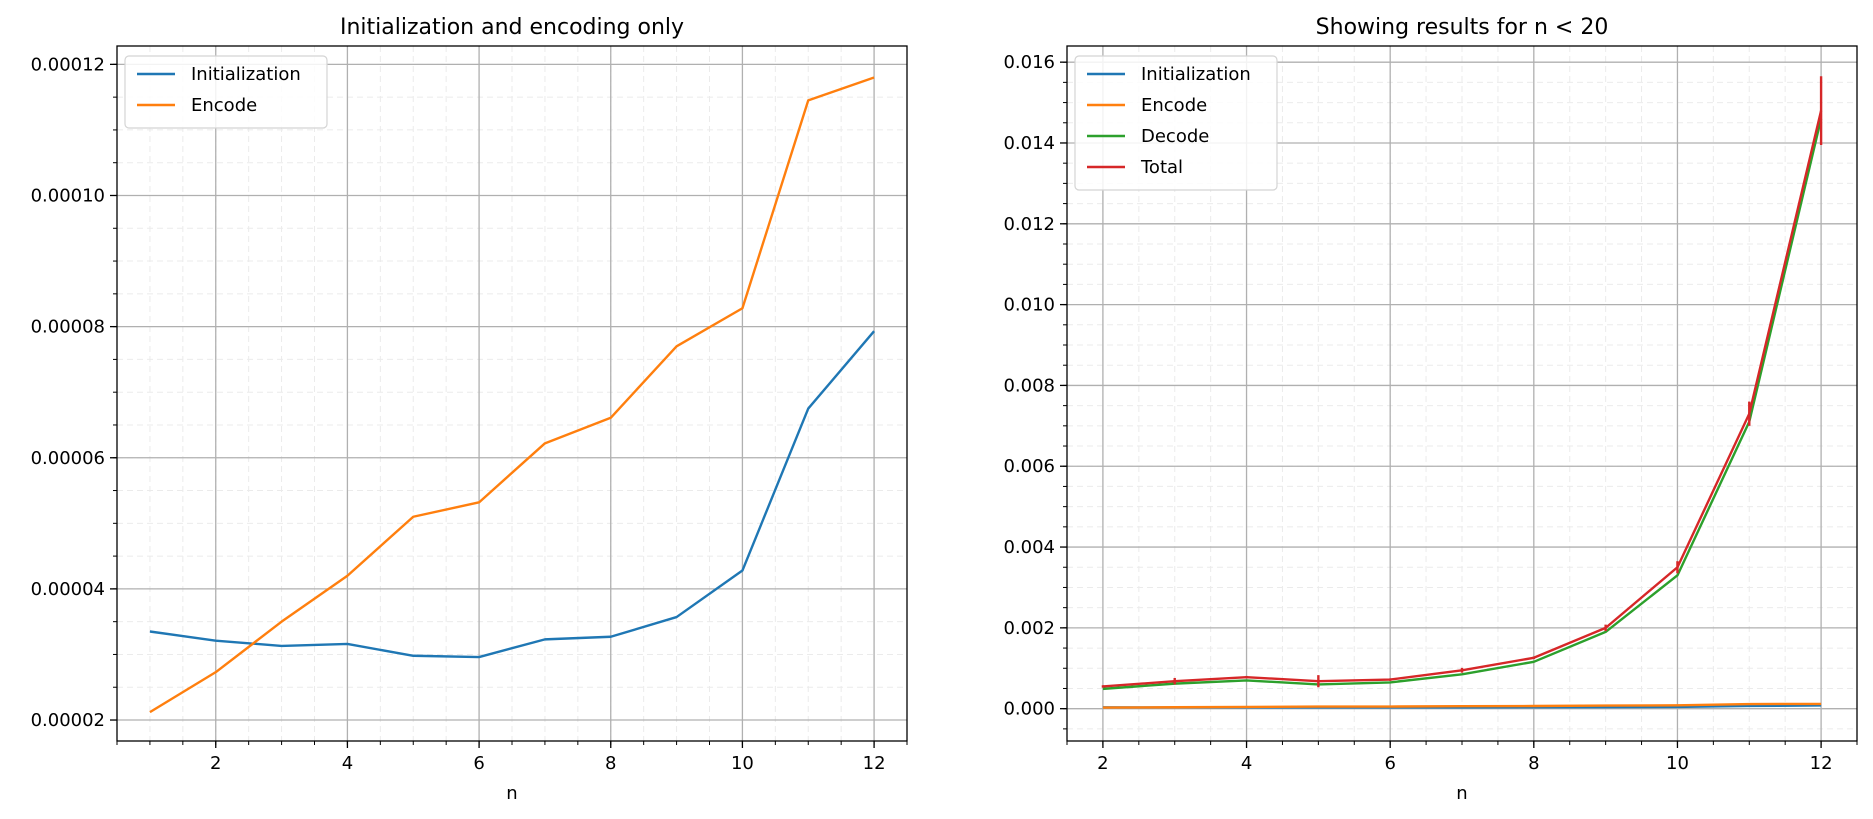 The image size is (1873, 819). I want to click on y-tick-label: 0.010, so click(1029, 305).